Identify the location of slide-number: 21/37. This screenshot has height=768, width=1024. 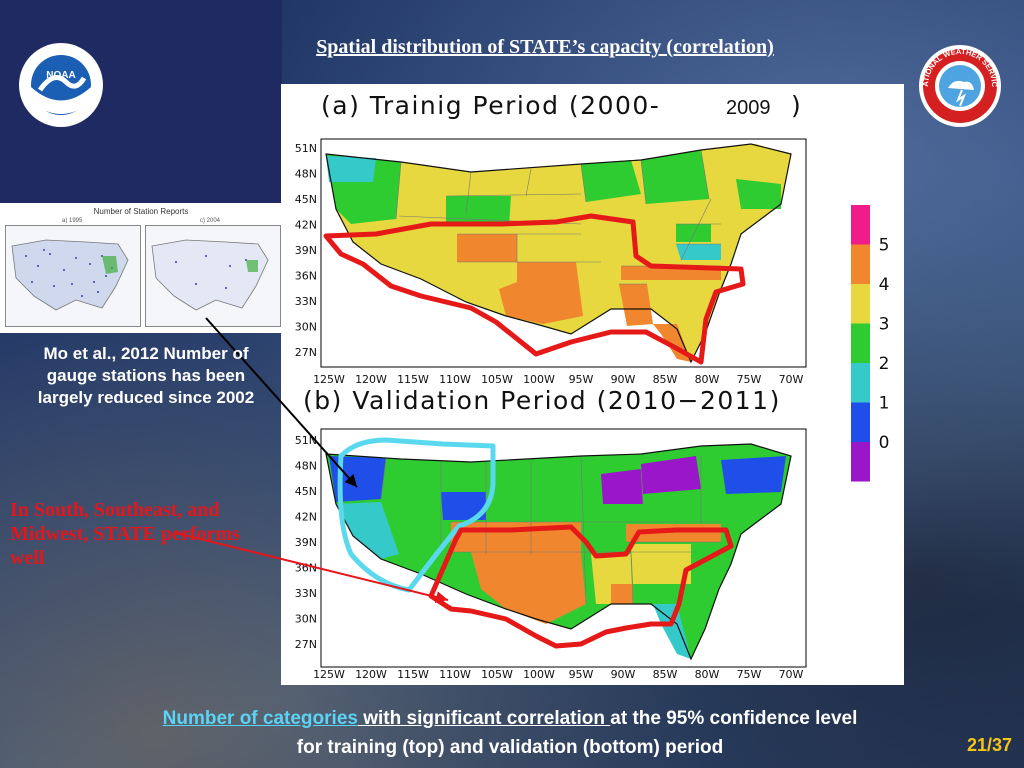
(989, 745).